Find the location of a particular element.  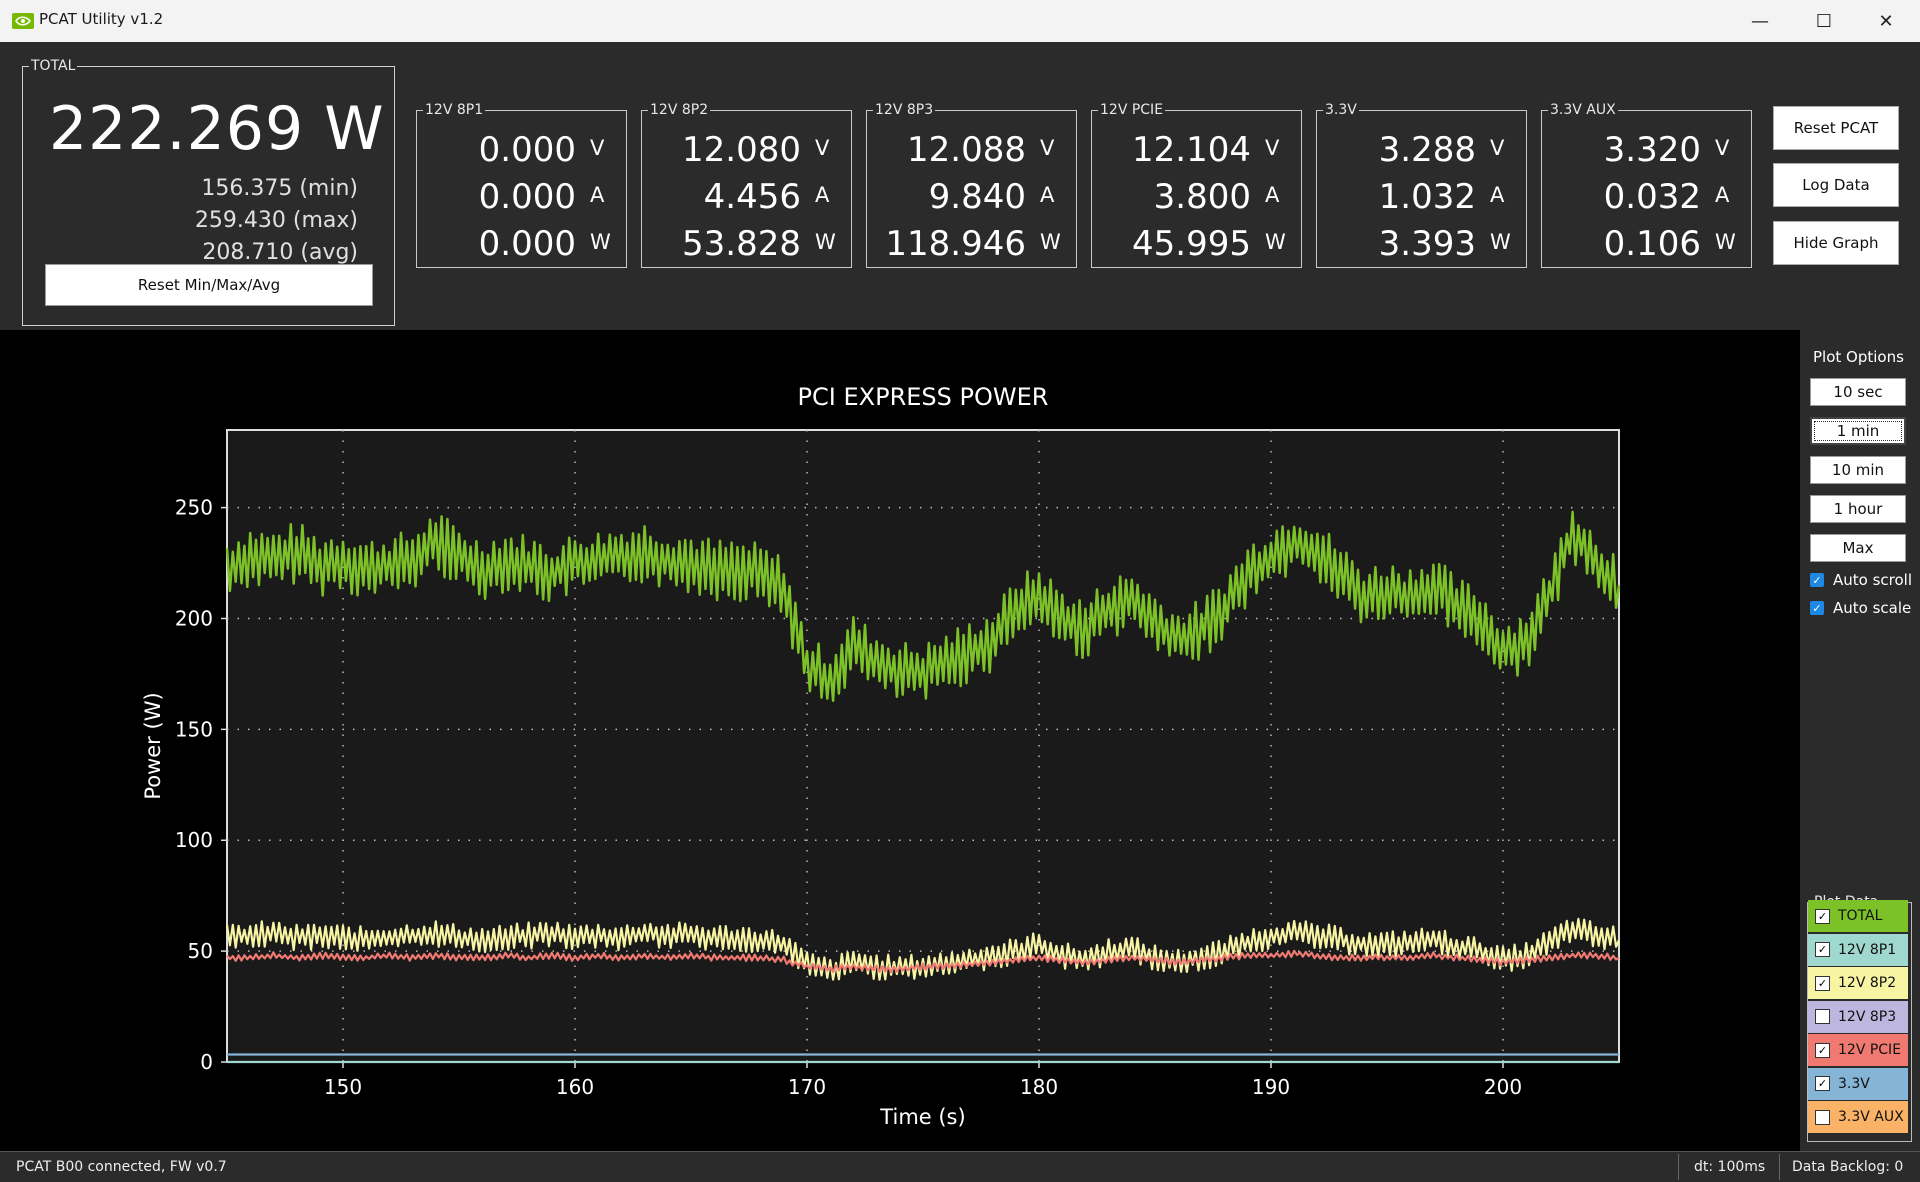

plot-data-label: 12V 8P1 is located at coordinates (1867, 949).